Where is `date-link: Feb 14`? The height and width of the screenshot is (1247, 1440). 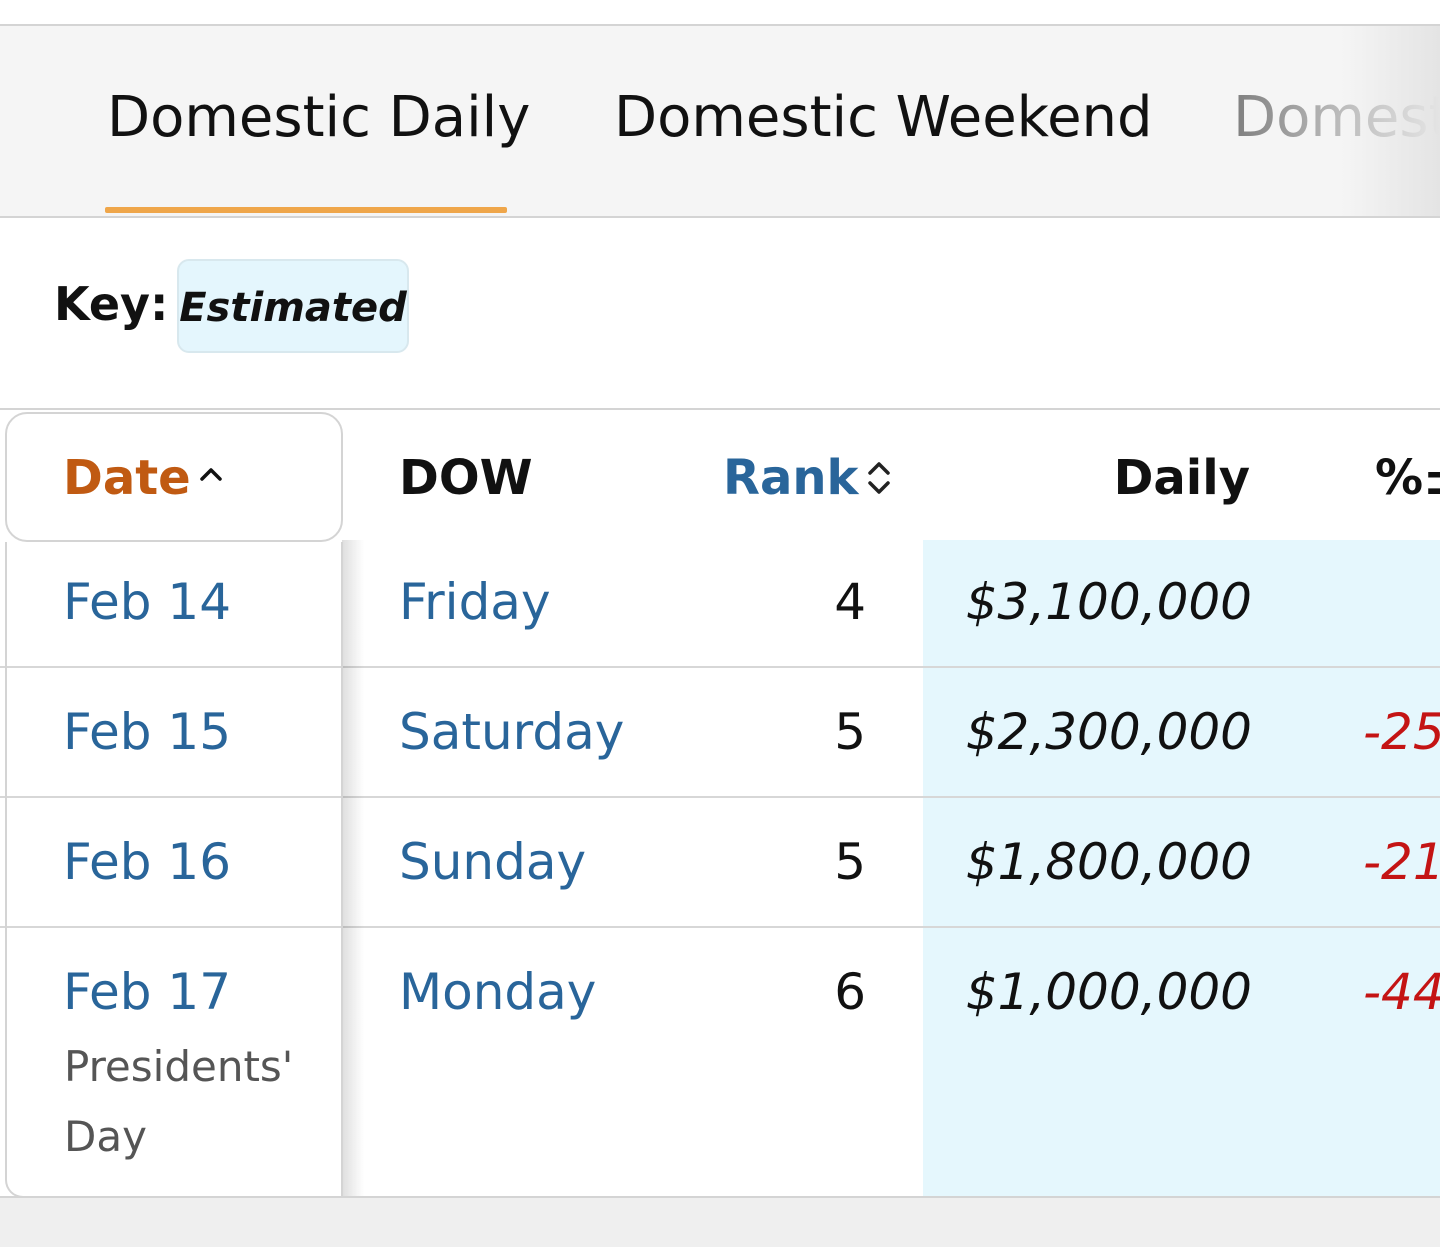
date-link: Feb 14 is located at coordinates (147, 602).